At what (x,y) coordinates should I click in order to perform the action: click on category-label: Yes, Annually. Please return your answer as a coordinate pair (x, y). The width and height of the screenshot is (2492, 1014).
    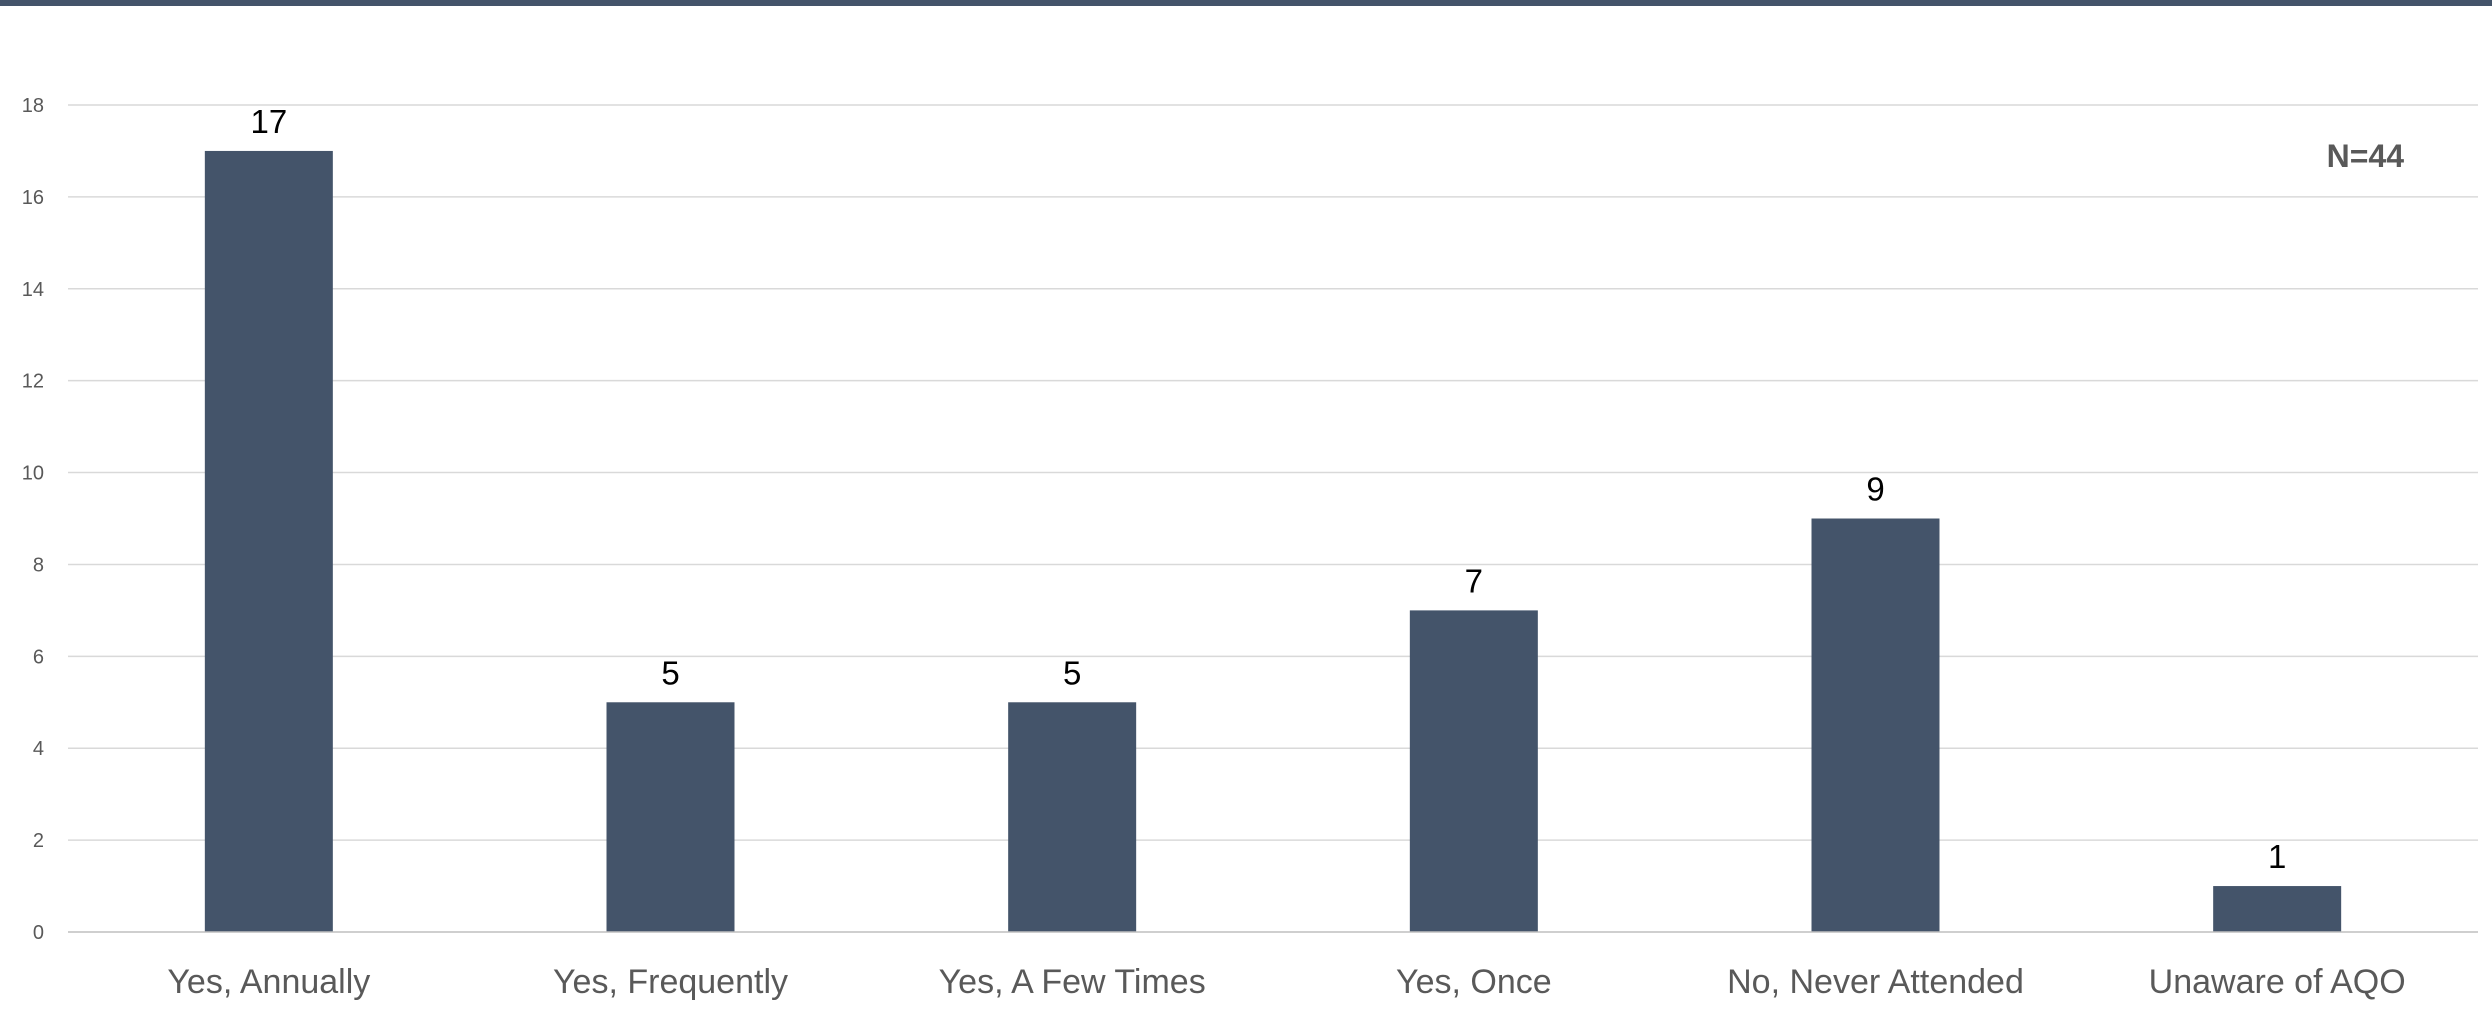
    Looking at the image, I should click on (268, 982).